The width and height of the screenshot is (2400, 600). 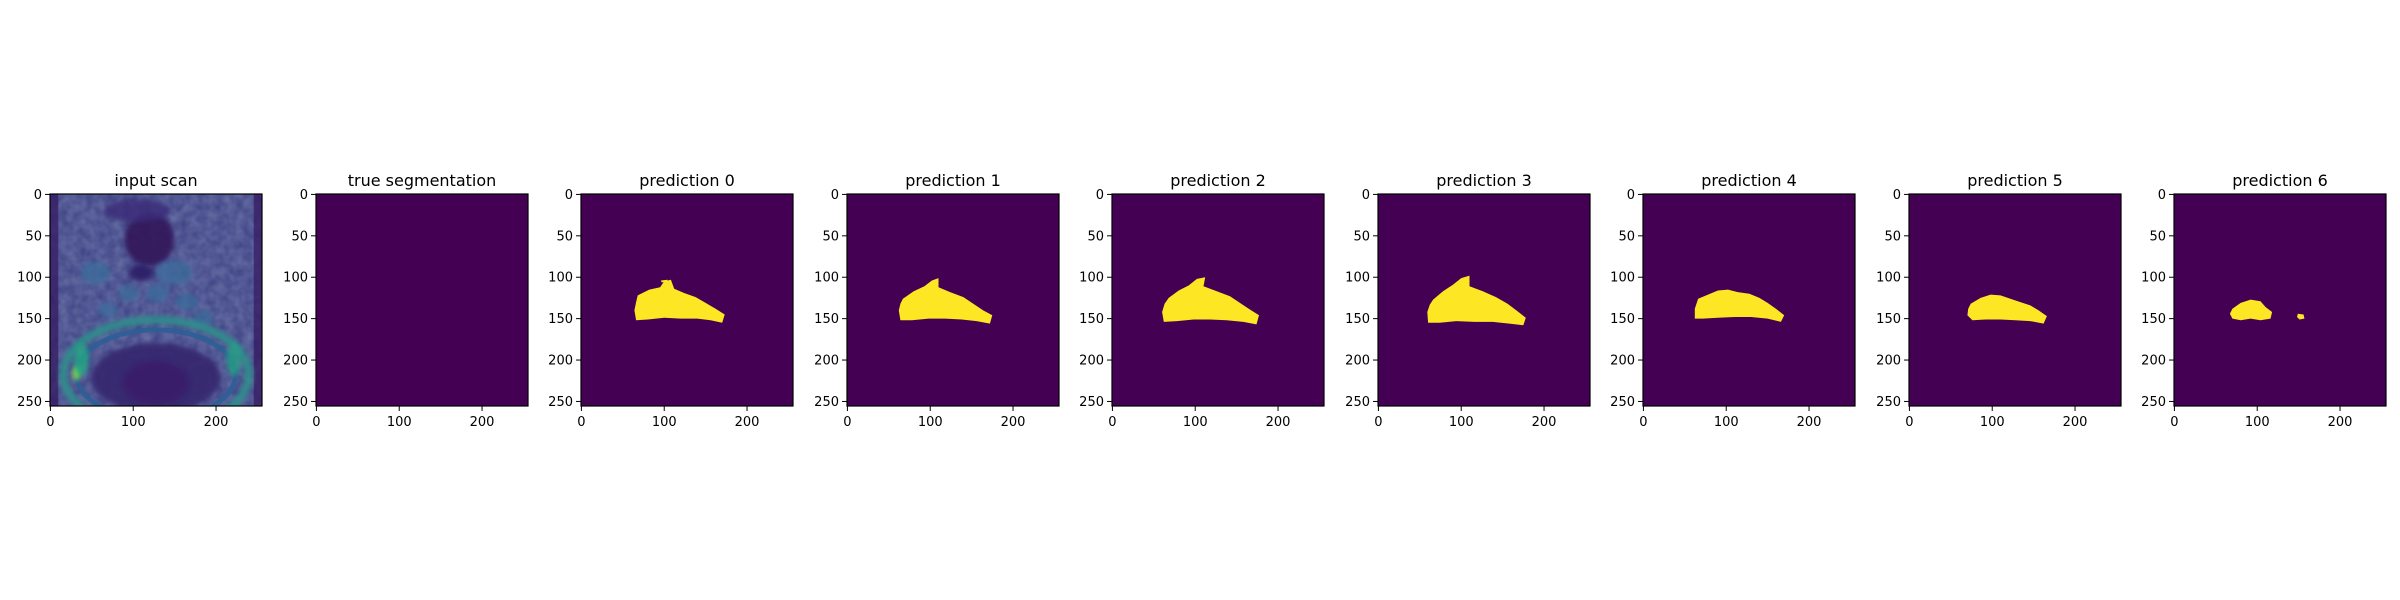 I want to click on panel-7: prediction 5 0 100 200 0 50 100 150 200 250, so click(x=1999, y=300).